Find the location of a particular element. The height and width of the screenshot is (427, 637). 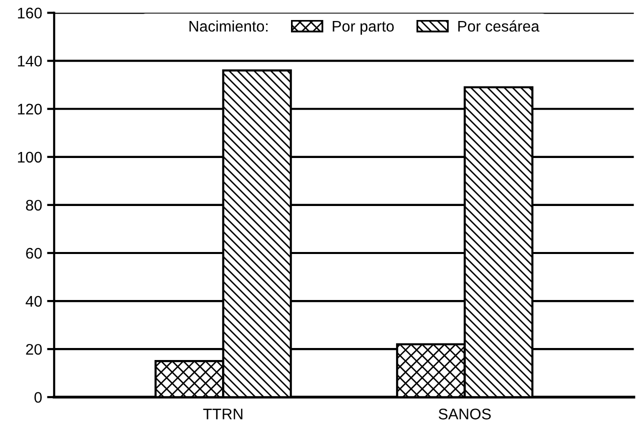

y-tick-label: 100 is located at coordinates (30, 157).